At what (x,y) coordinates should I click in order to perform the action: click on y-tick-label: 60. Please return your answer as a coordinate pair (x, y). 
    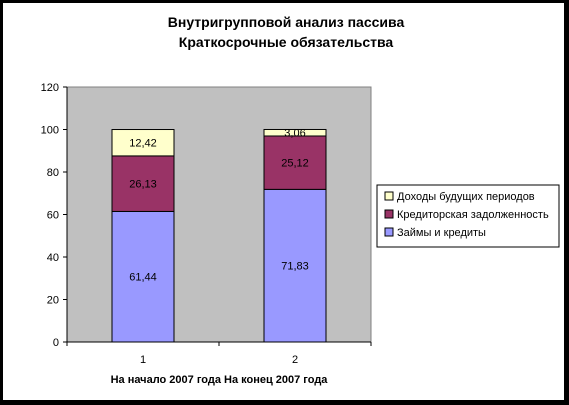
    Looking at the image, I should click on (53, 216).